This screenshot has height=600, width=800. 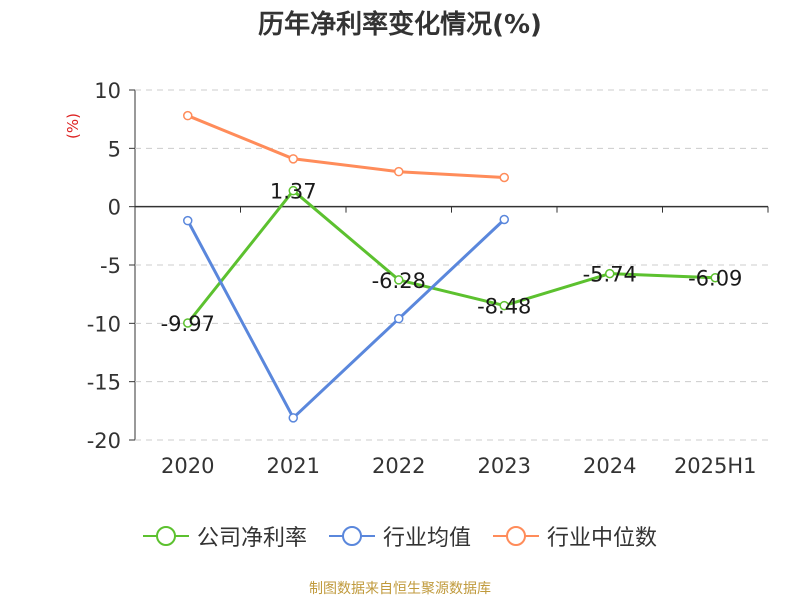 I want to click on y-tick-label: -15, so click(x=104, y=383).